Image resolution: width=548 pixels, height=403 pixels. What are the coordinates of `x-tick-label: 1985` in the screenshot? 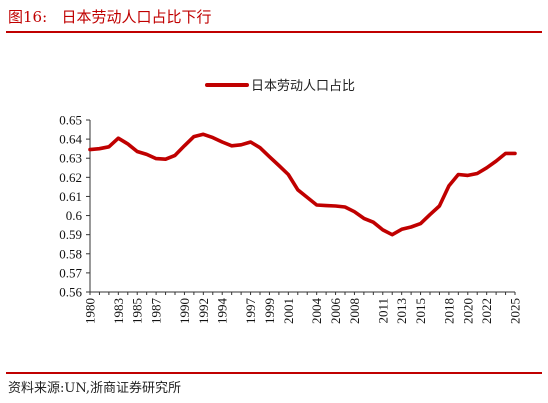 It's located at (137, 311).